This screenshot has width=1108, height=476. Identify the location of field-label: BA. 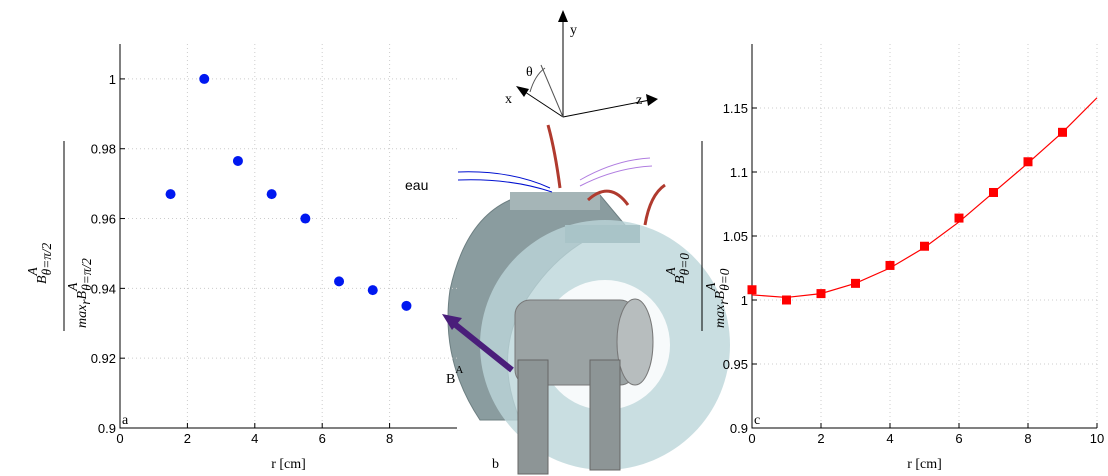
(454, 375).